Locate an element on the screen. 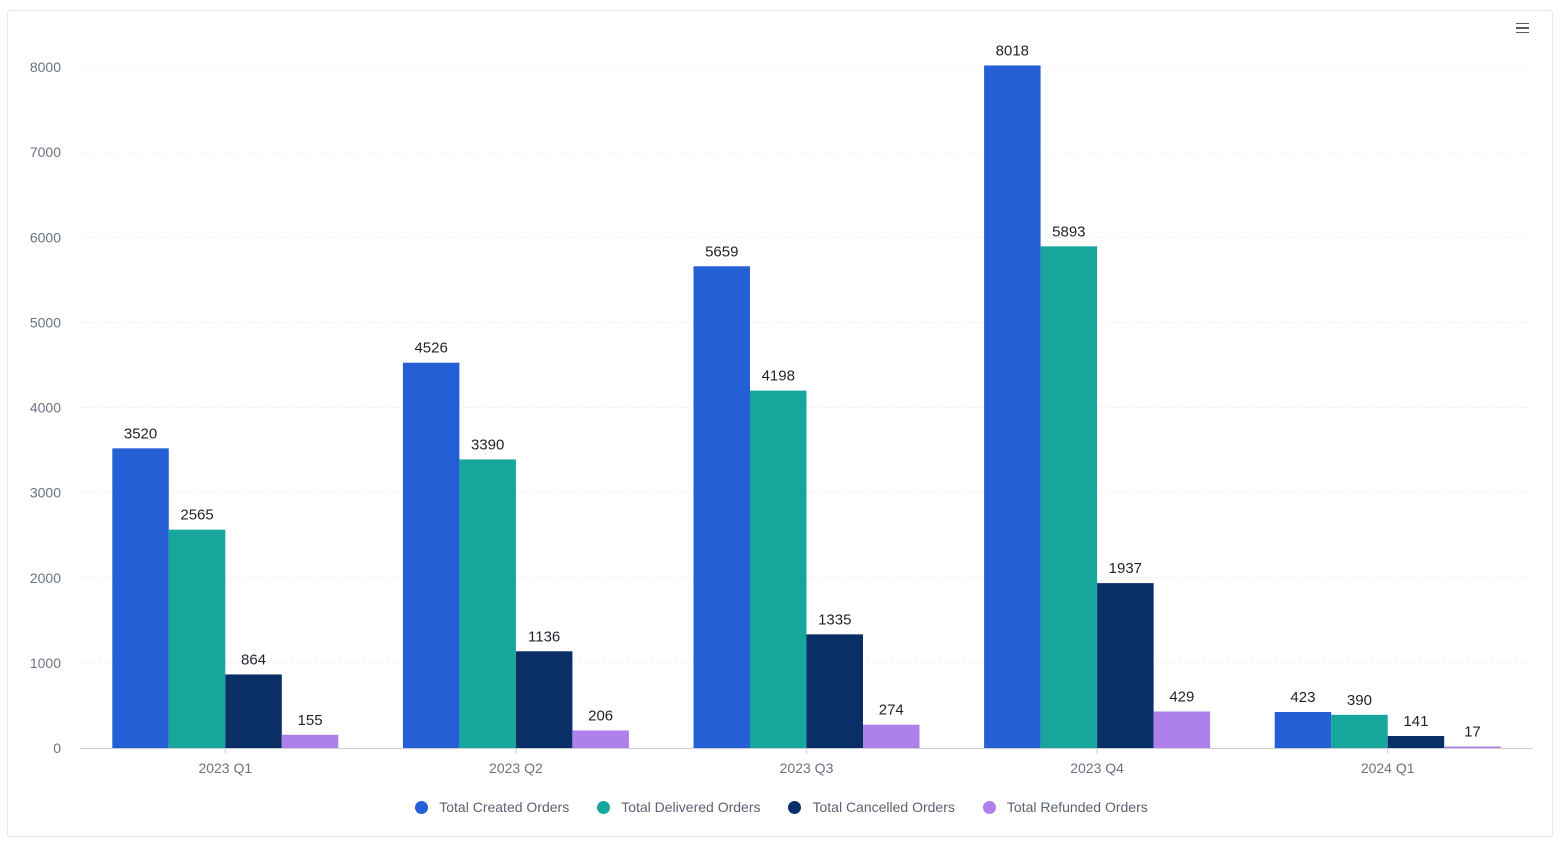 Image resolution: width=1563 pixels, height=847 pixels. data-label: 1335 is located at coordinates (834, 619).